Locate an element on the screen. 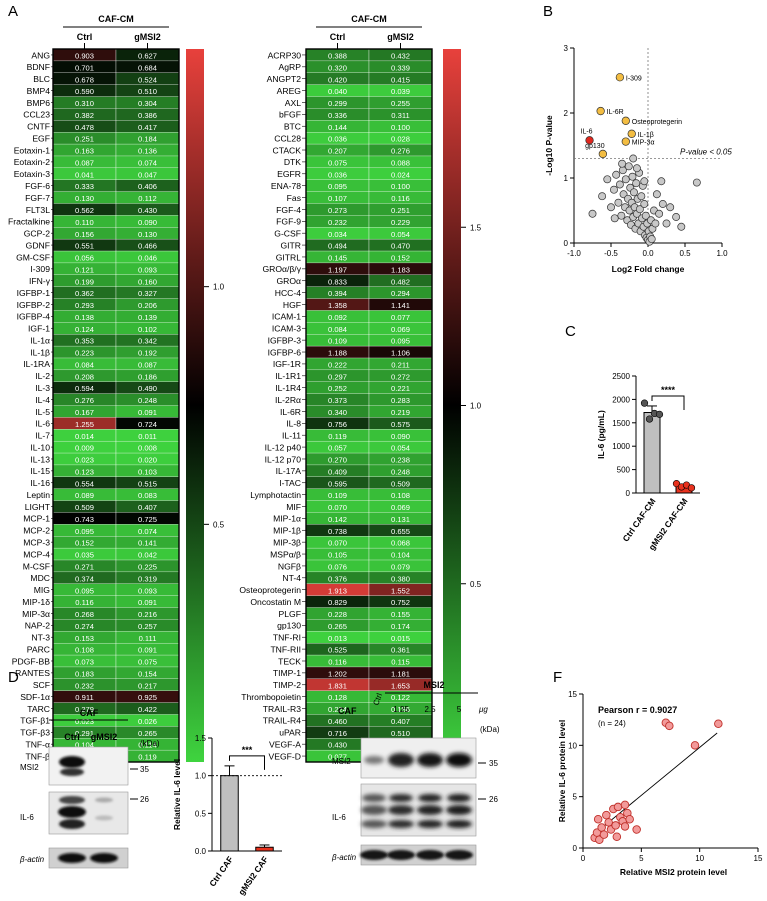 The image size is (767, 901). heatmap-cell-value: 0.320 is located at coordinates (337, 67).